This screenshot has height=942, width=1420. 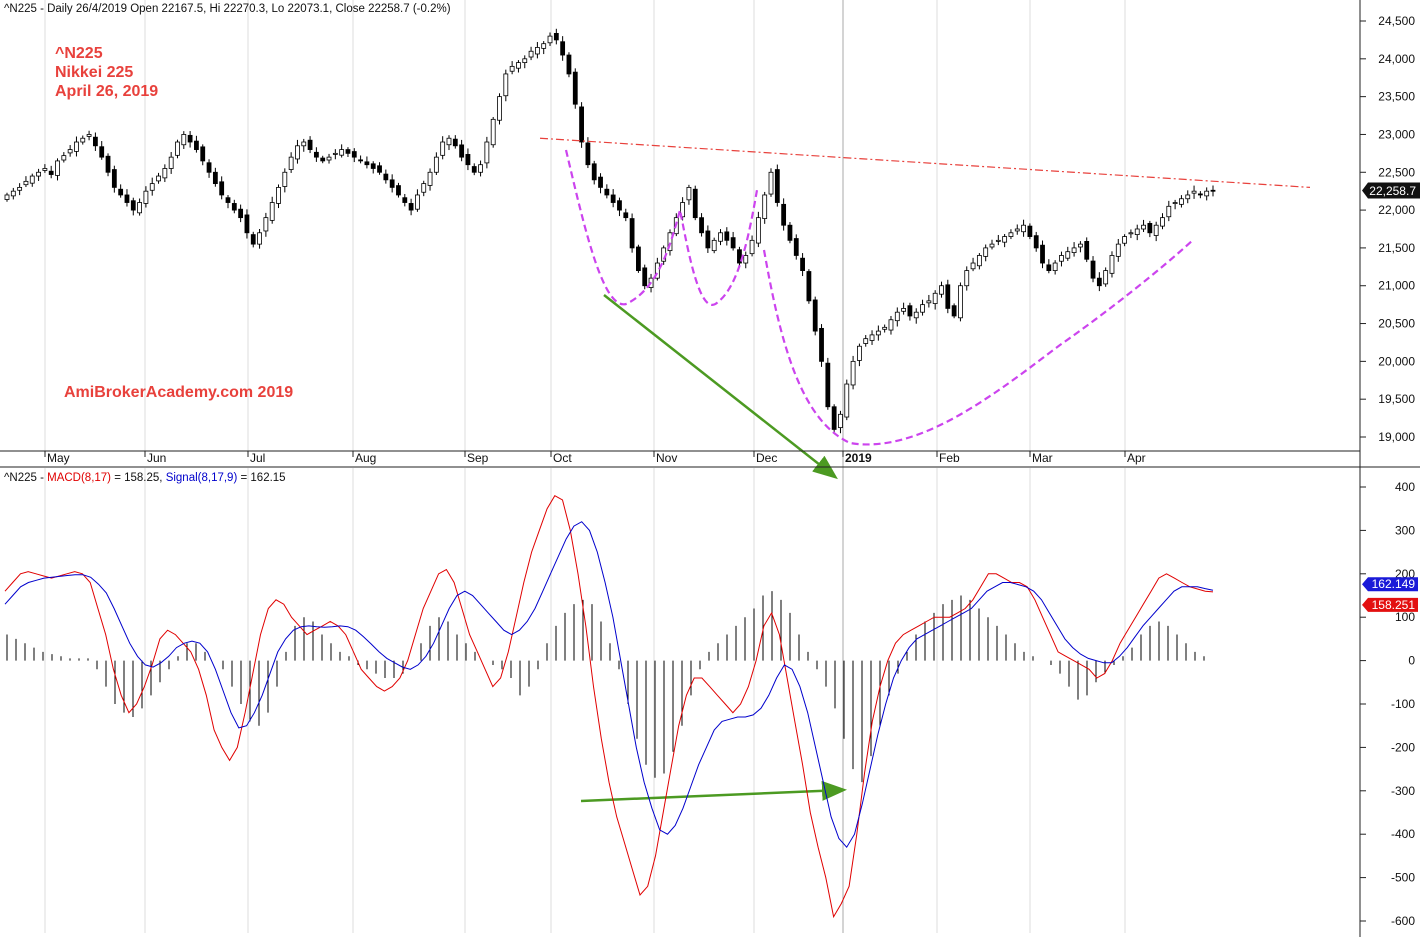 I want to click on macd-divergence-arrow, so click(x=713, y=791).